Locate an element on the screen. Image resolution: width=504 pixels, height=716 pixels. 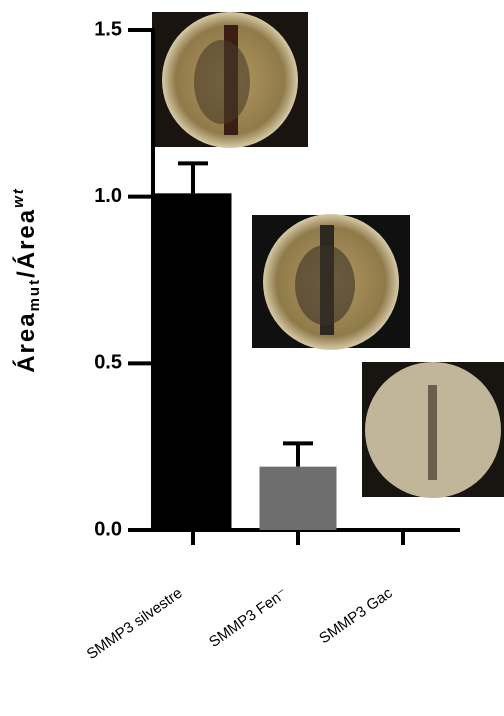
y-label-part: /Área is located at coordinates (26, 243).